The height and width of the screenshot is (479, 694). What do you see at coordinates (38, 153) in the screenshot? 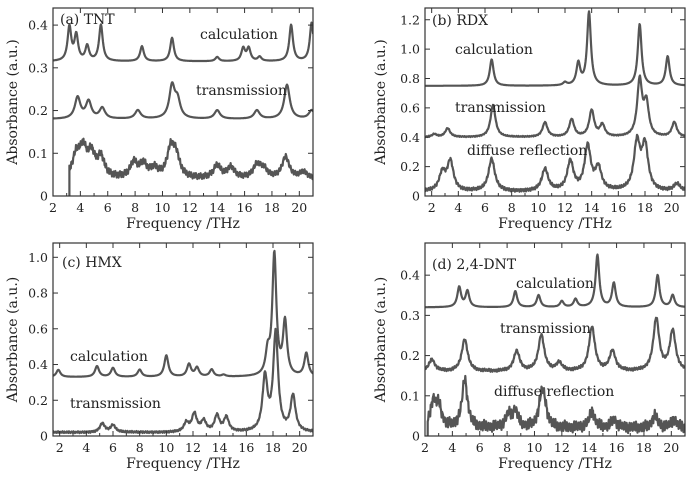
I see `y-tick-label: 0.1` at bounding box center [38, 153].